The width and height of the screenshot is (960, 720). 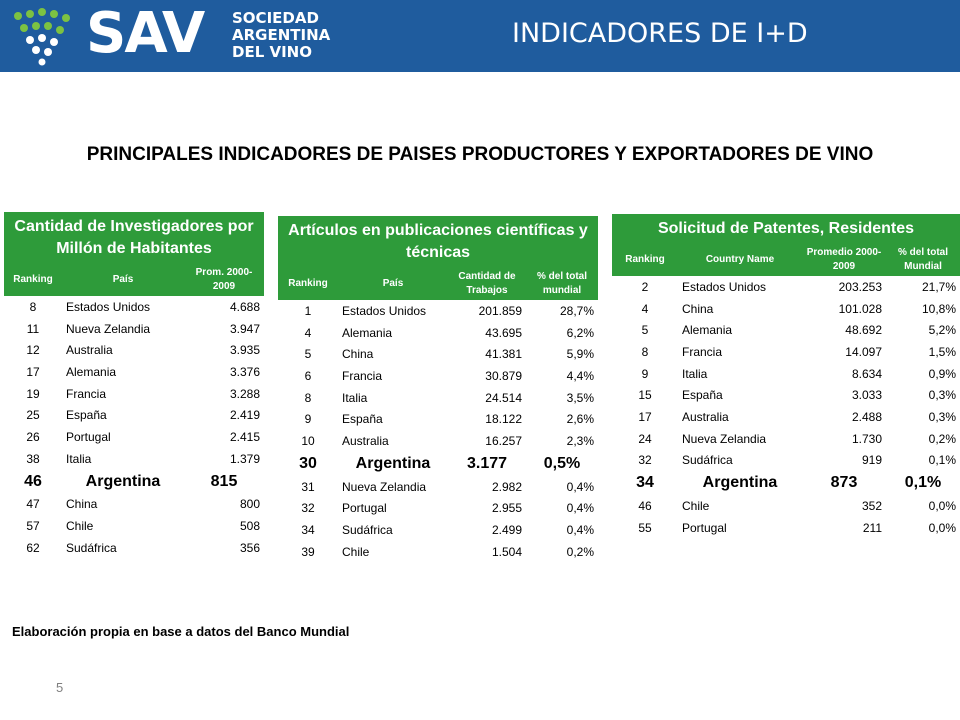 What do you see at coordinates (134, 505) in the screenshot?
I see `table-row: 47 China 800` at bounding box center [134, 505].